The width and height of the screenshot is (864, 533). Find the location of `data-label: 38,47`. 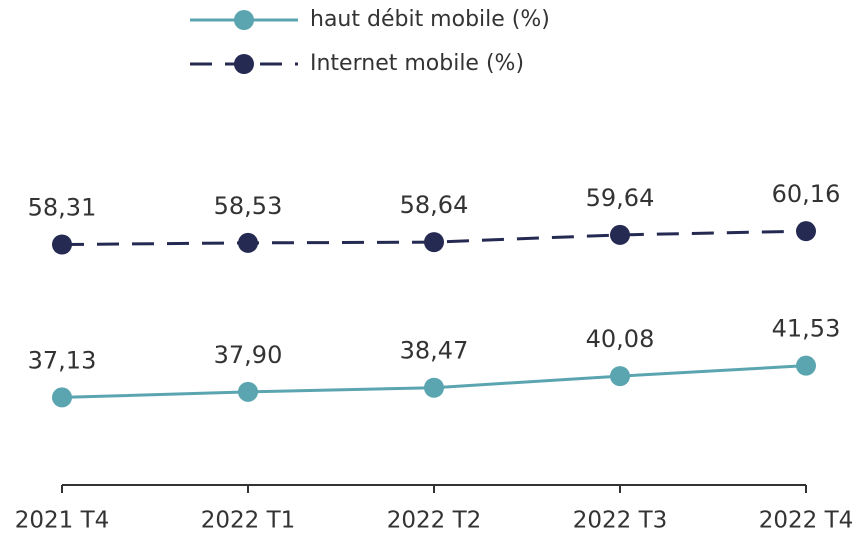

data-label: 38,47 is located at coordinates (434, 351).